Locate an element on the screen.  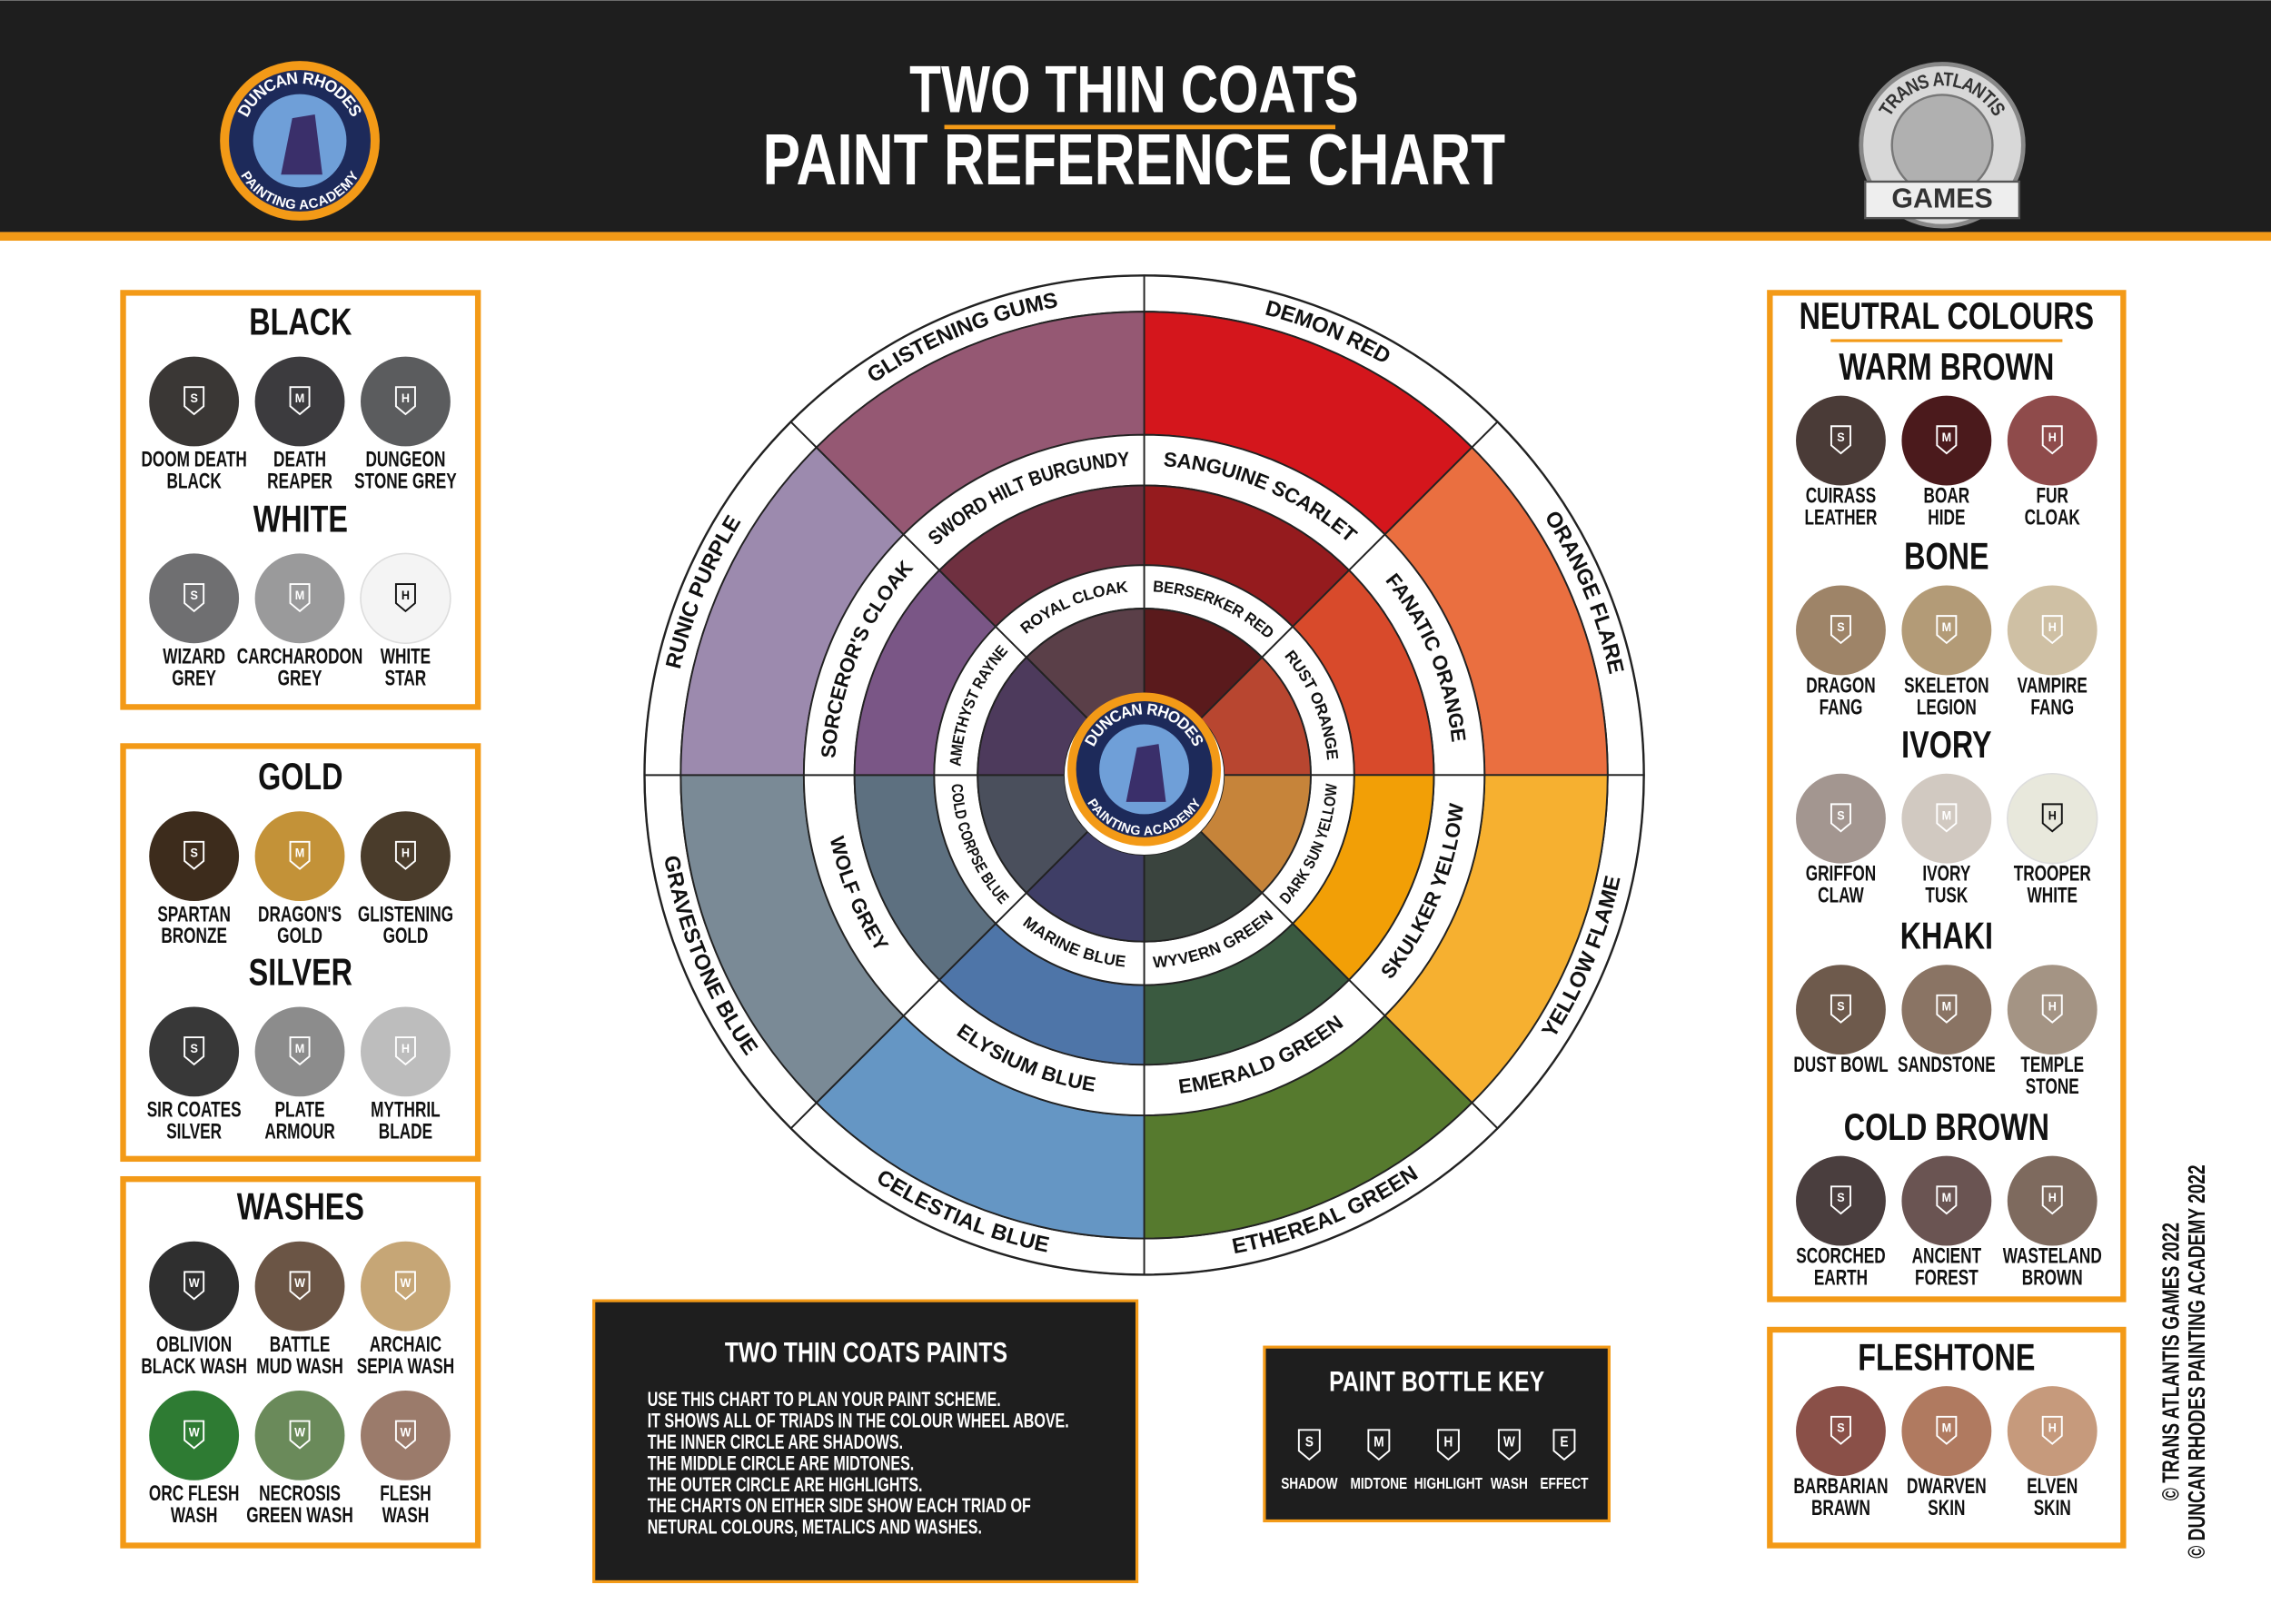
title: TWO THIN COATS is located at coordinates (1134, 88).